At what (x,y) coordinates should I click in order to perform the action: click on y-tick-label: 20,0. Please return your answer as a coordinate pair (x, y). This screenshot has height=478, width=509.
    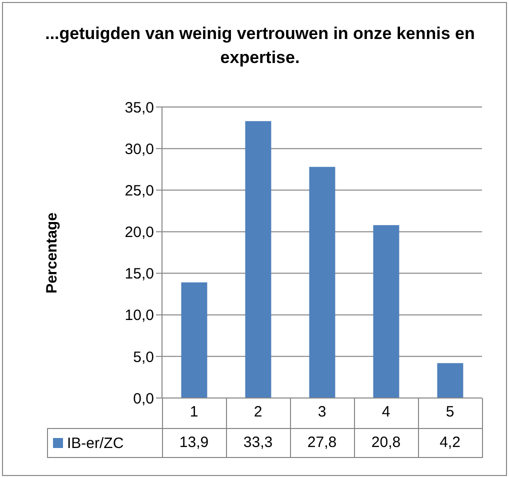
    Looking at the image, I should click on (139, 233).